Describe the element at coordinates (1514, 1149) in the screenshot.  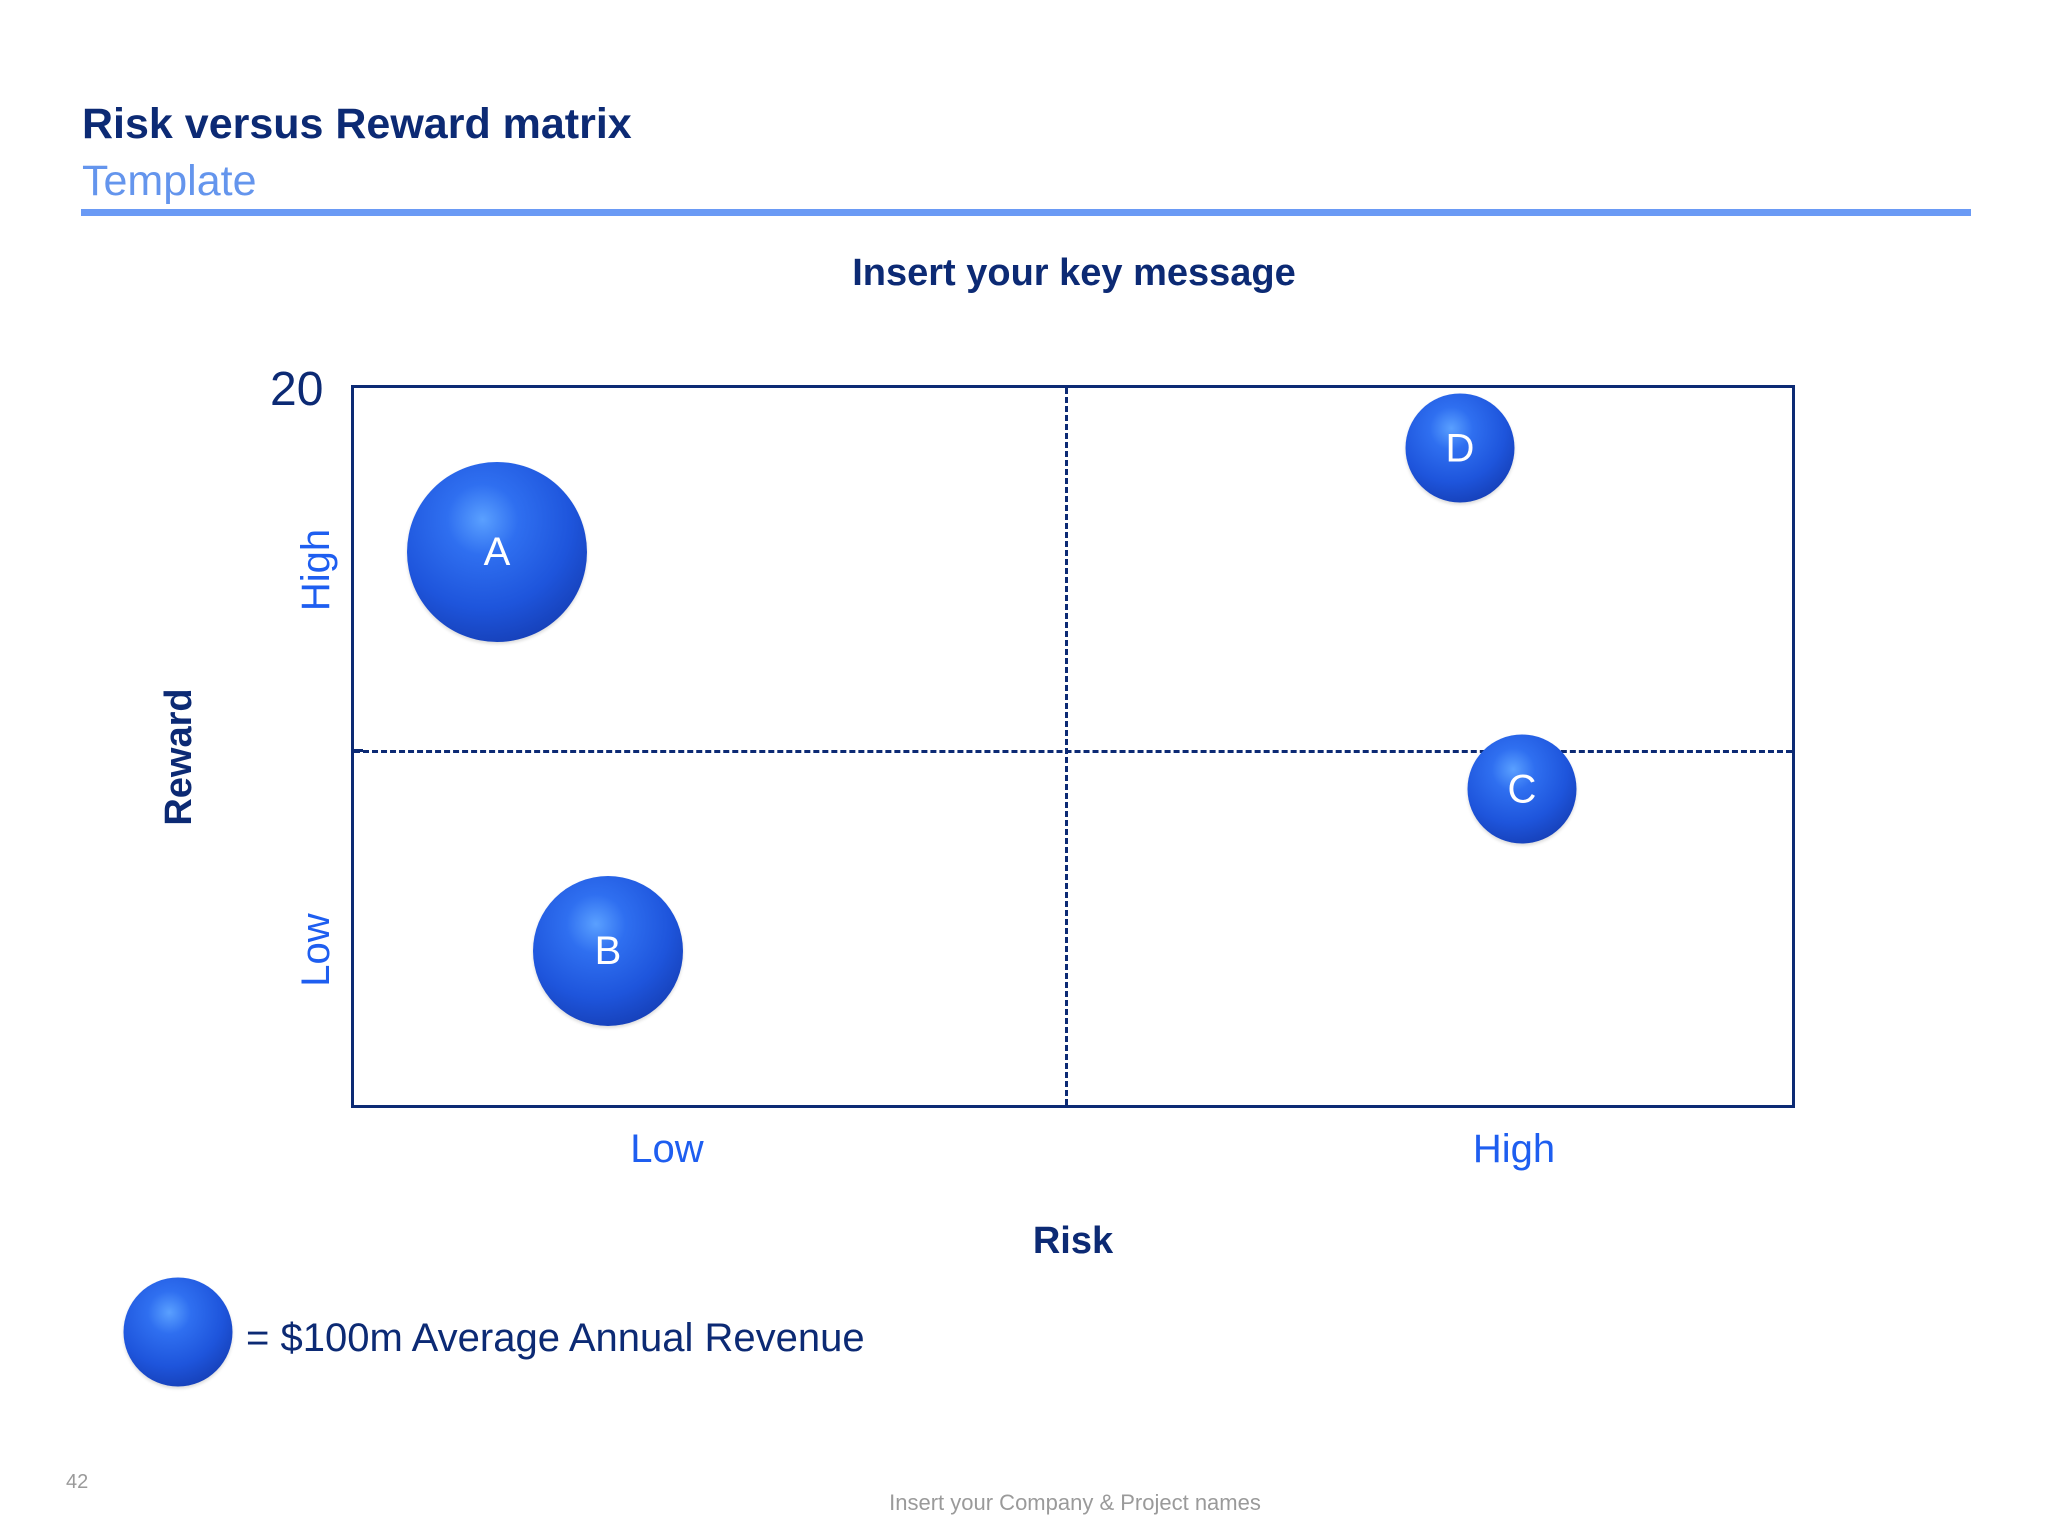
I see `x-axis-high-label: High` at that location.